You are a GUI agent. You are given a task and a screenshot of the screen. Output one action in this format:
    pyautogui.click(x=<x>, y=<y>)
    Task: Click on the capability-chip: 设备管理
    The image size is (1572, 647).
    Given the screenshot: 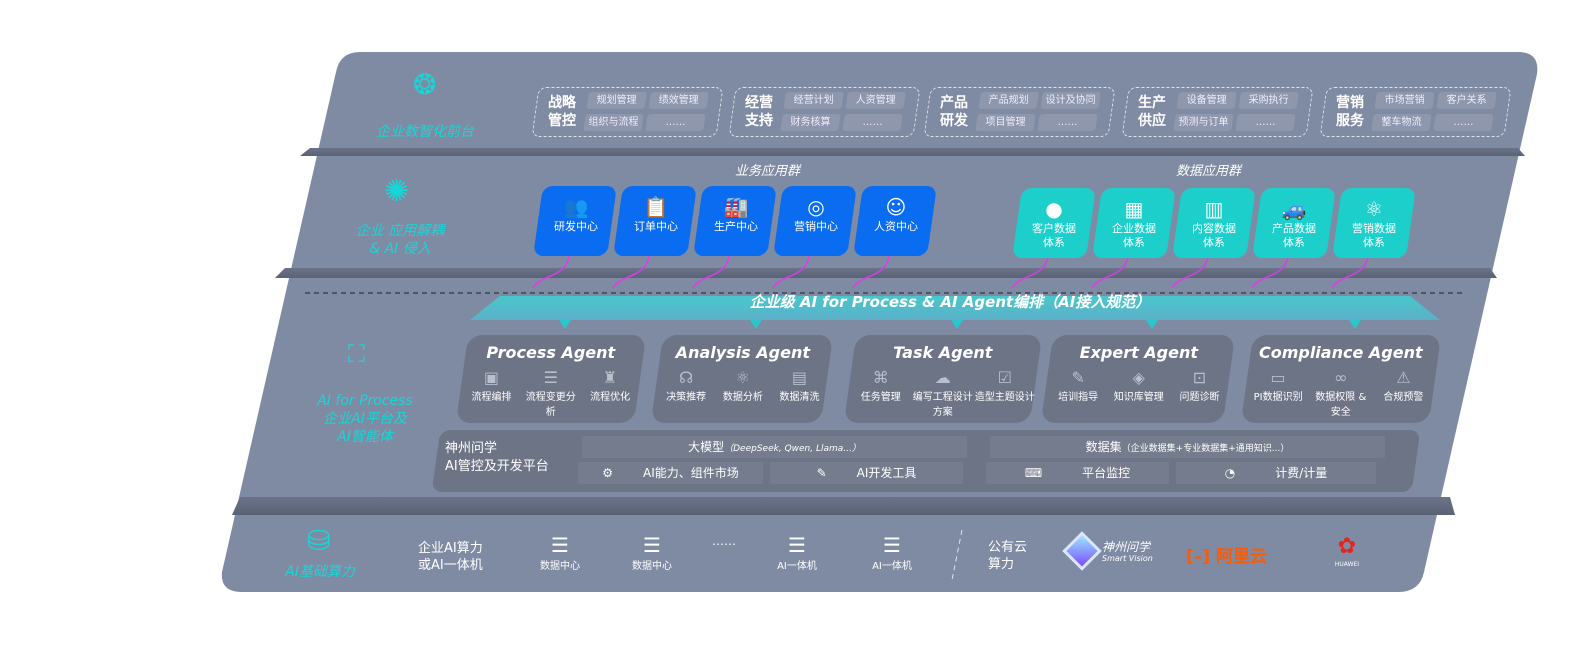 What is the action you would take?
    pyautogui.click(x=1206, y=100)
    